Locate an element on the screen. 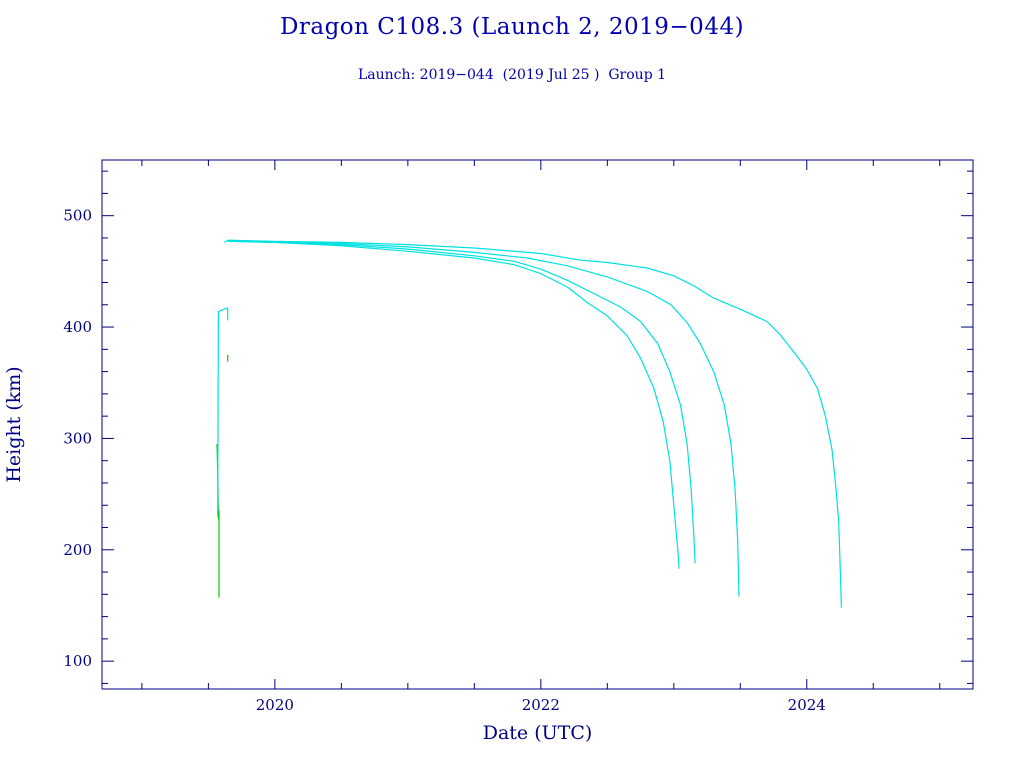 The height and width of the screenshot is (768, 1024). x-axis-label: Date (UTC) is located at coordinates (538, 733).